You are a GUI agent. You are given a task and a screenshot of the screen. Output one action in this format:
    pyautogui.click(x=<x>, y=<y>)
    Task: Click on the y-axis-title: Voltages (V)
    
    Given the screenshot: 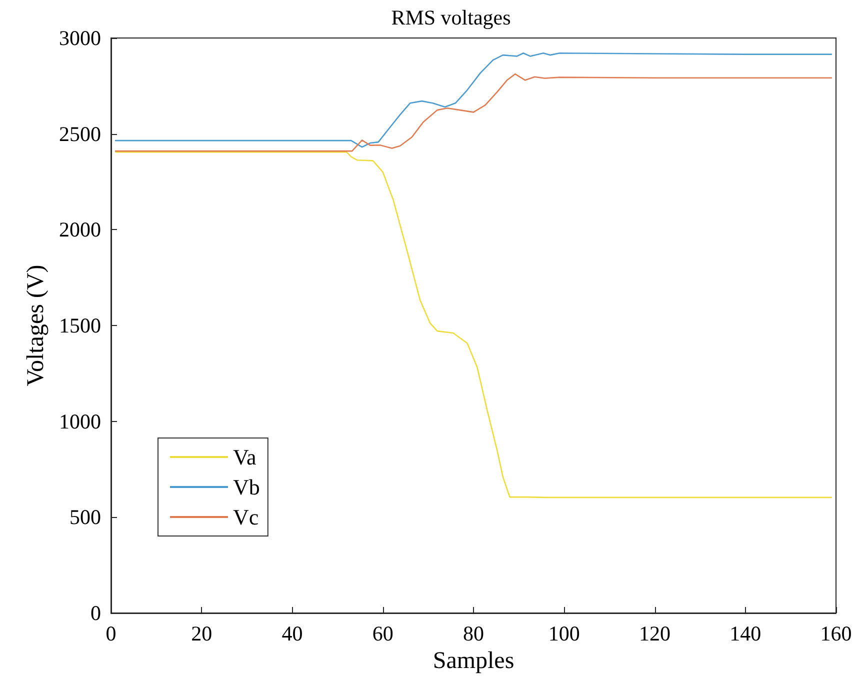 What is the action you would take?
    pyautogui.click(x=36, y=325)
    